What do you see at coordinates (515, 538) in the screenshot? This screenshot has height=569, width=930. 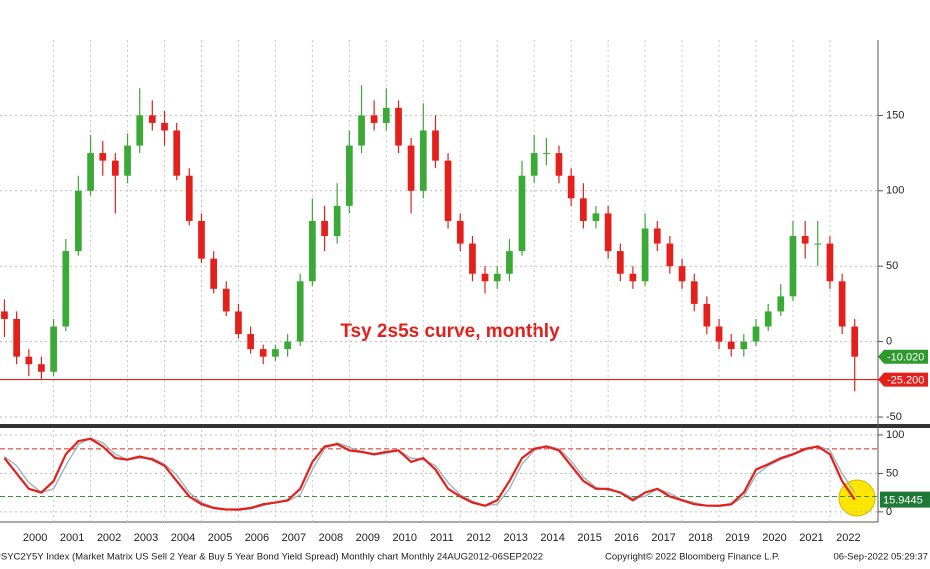 I see `x-tick-label: 2013` at bounding box center [515, 538].